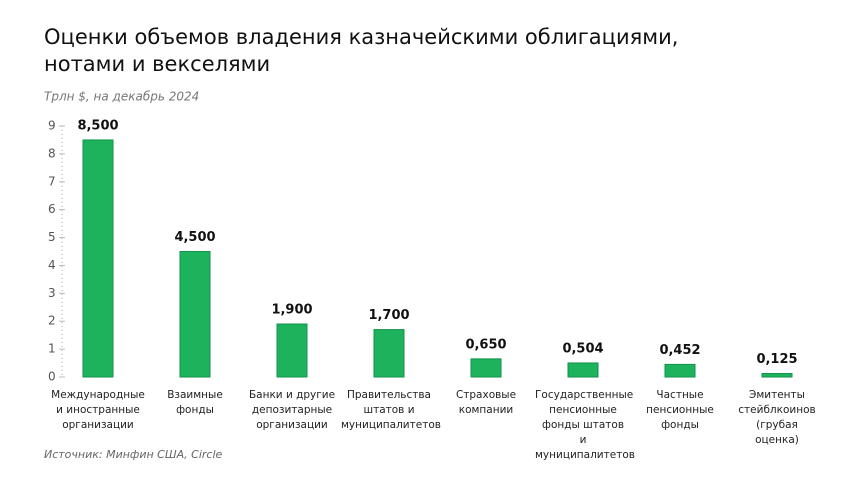 This screenshot has width=860, height=484. What do you see at coordinates (52, 349) in the screenshot?
I see `y-tick-label: 1` at bounding box center [52, 349].